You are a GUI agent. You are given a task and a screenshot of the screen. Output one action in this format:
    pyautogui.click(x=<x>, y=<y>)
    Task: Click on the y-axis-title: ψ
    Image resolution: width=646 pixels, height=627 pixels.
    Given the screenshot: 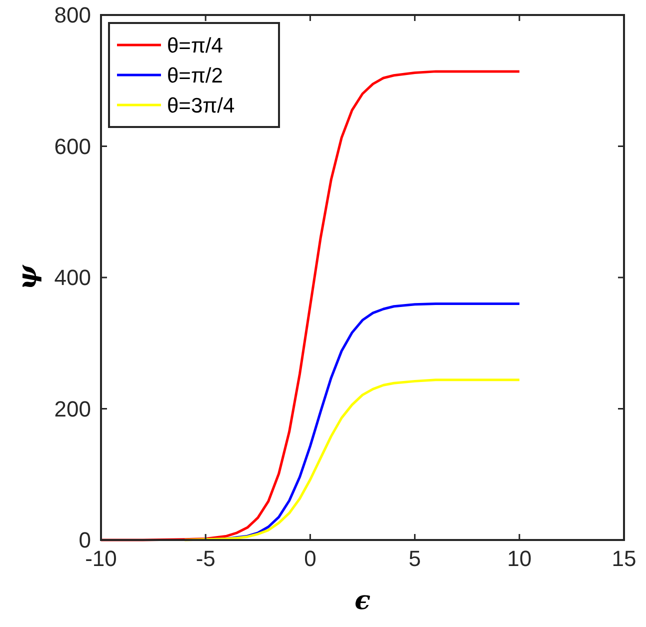 What is the action you would take?
    pyautogui.click(x=28, y=277)
    